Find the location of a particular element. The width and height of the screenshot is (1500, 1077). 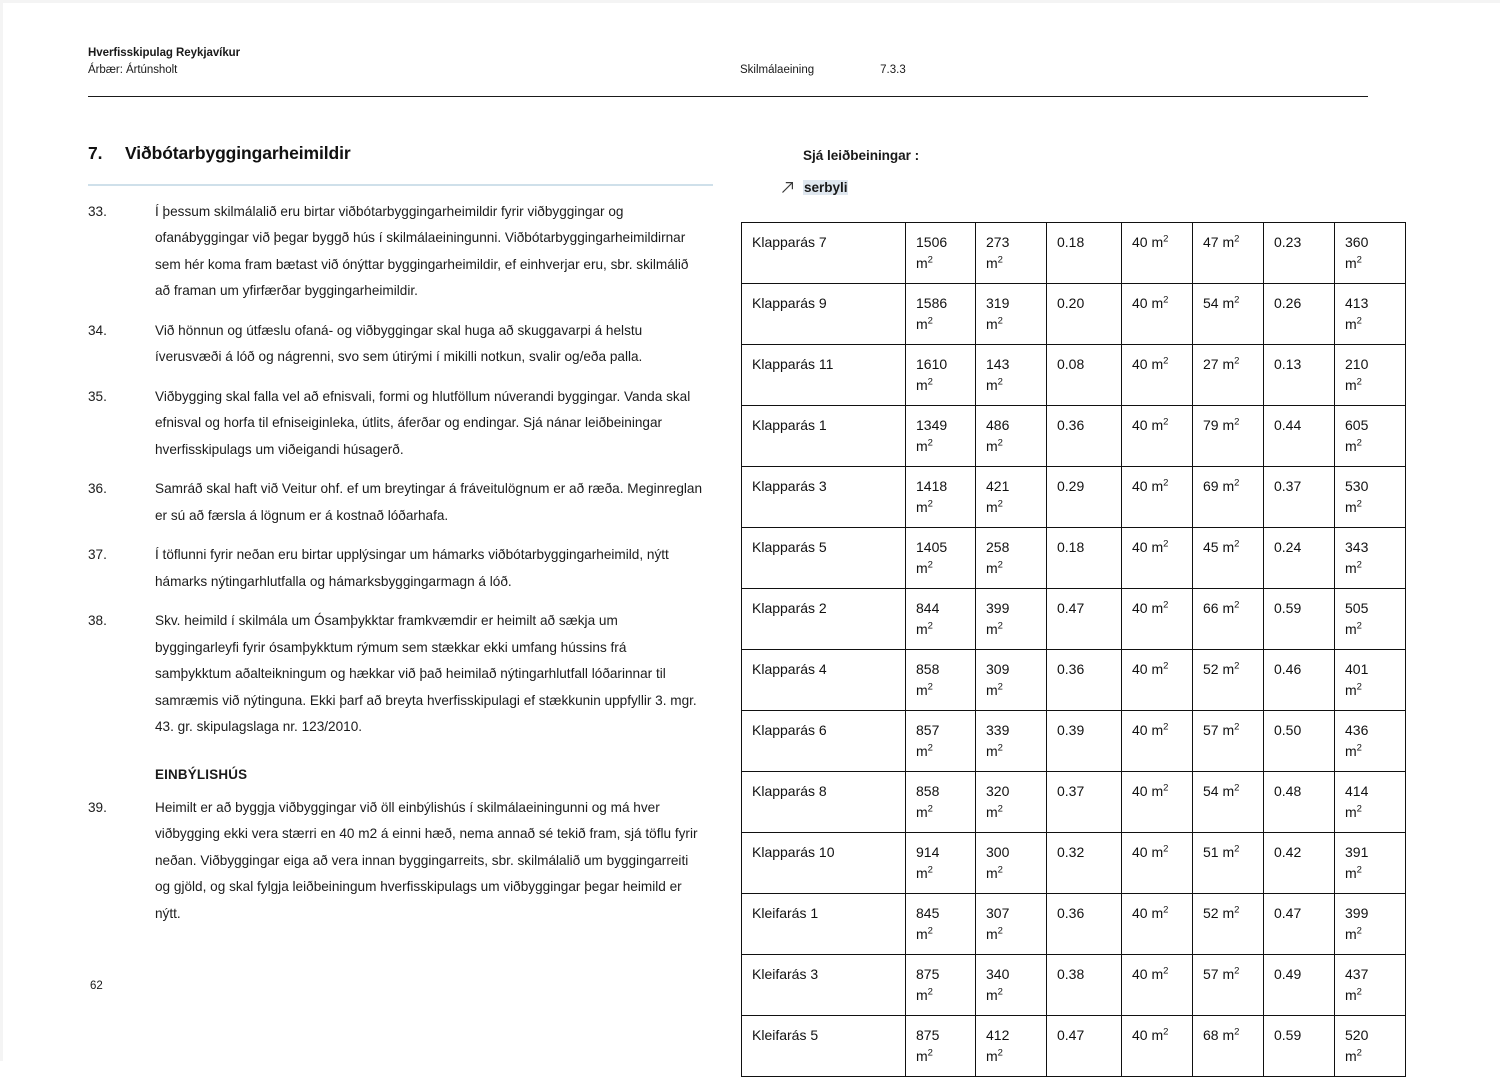

table-cell-address: Kleifarás 1 is located at coordinates (823, 924).